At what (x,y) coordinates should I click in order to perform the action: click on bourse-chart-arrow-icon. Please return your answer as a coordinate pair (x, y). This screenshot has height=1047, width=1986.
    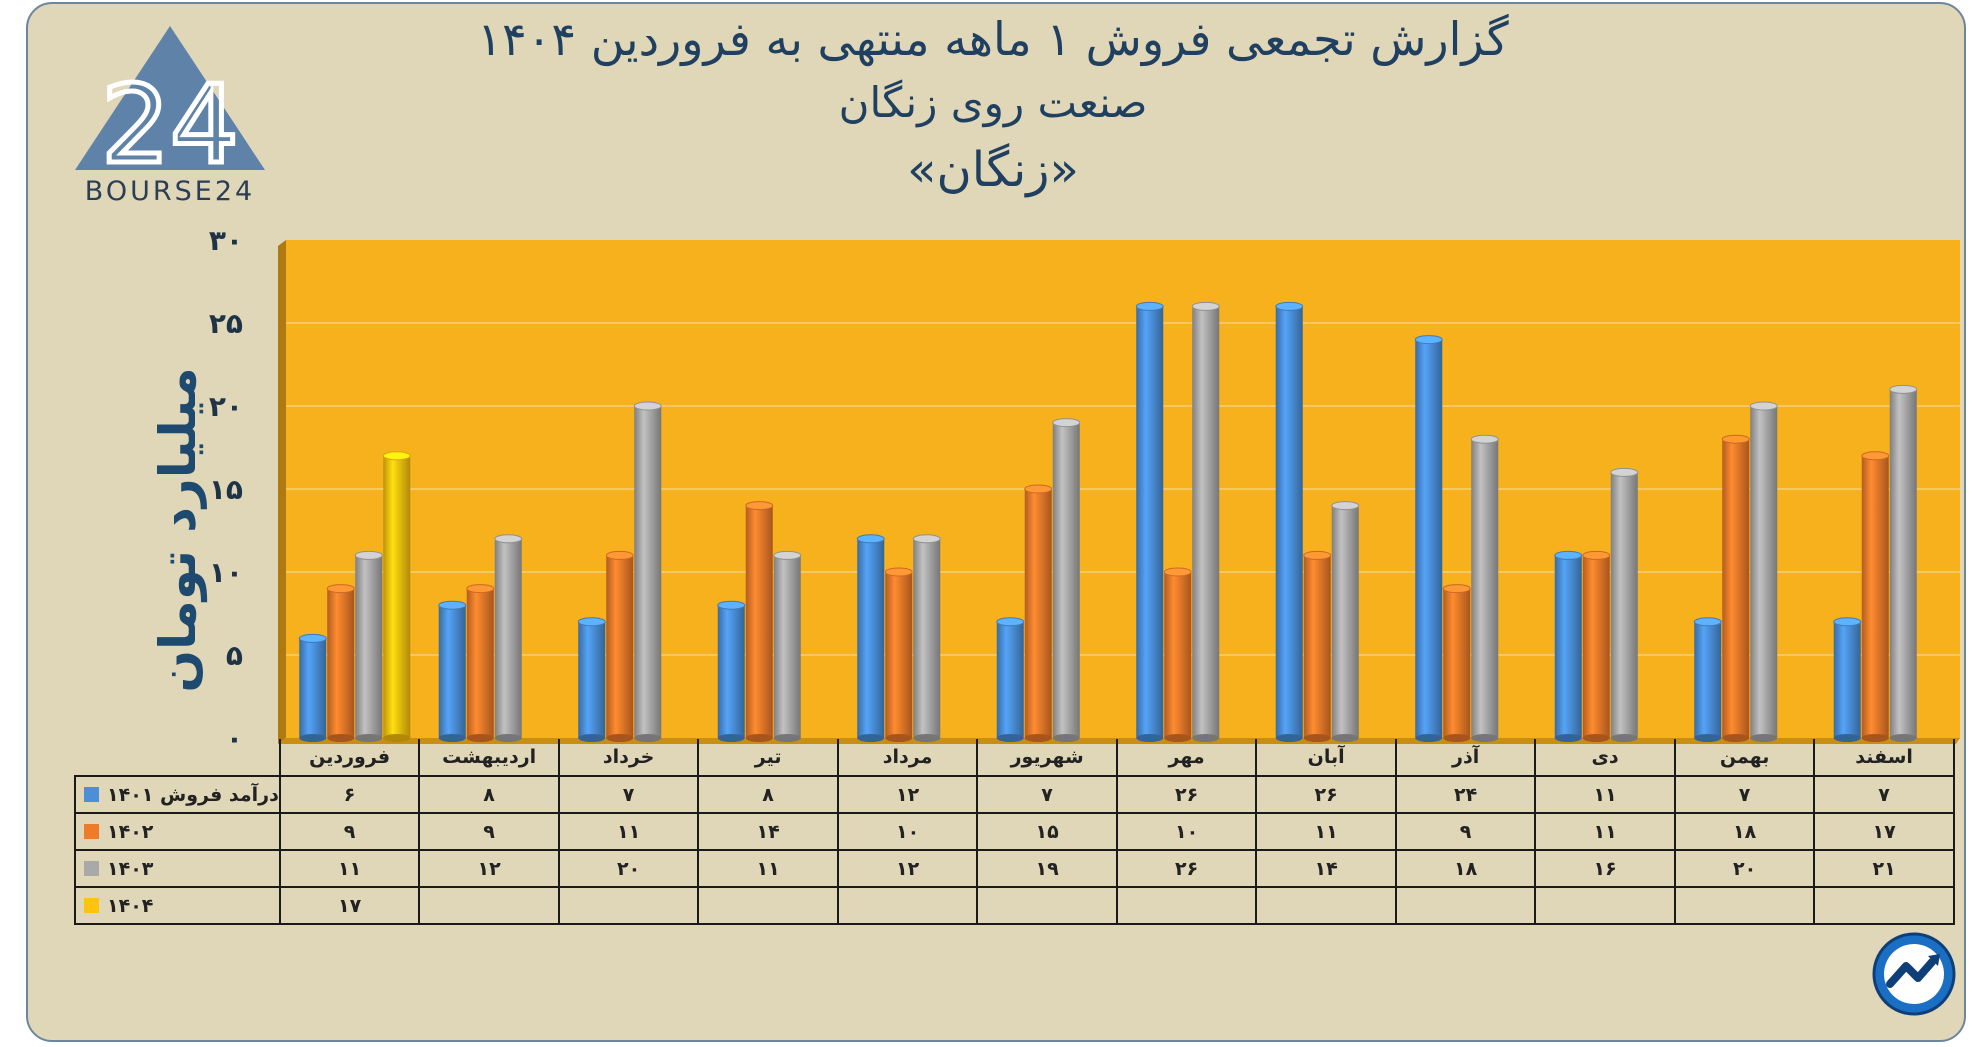
    Looking at the image, I should click on (1914, 974).